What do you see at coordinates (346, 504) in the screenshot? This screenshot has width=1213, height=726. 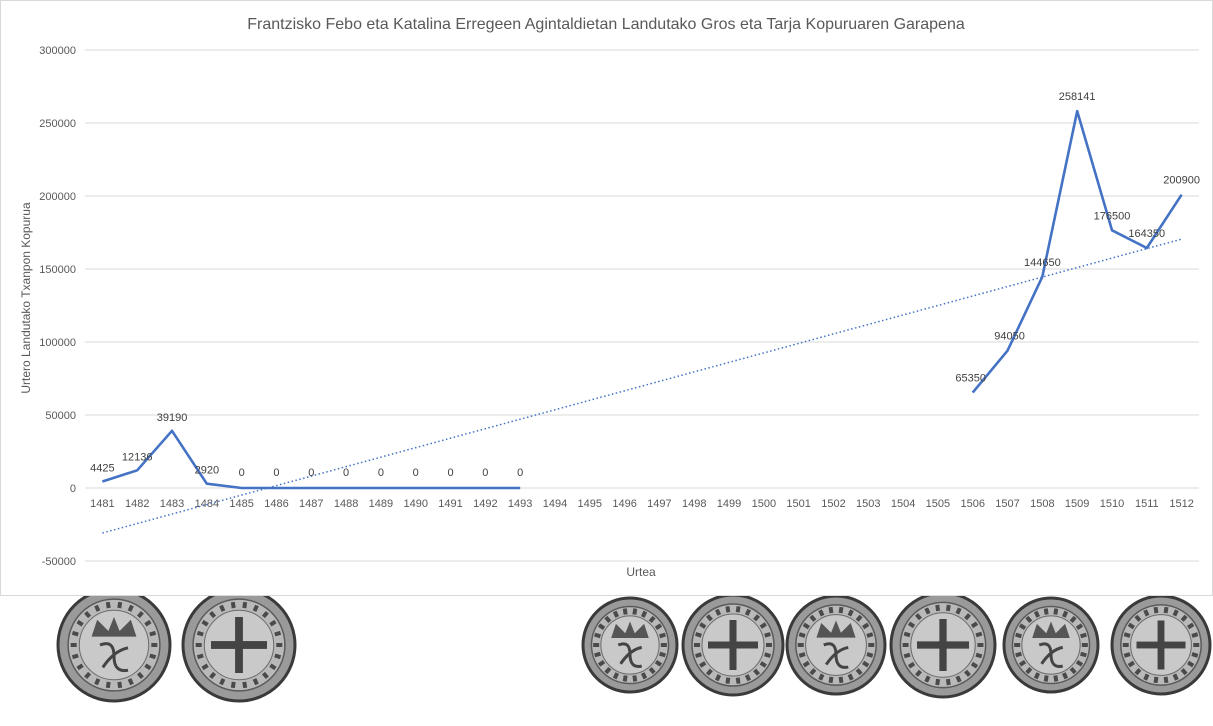 I see `x-tick-label: 1488` at bounding box center [346, 504].